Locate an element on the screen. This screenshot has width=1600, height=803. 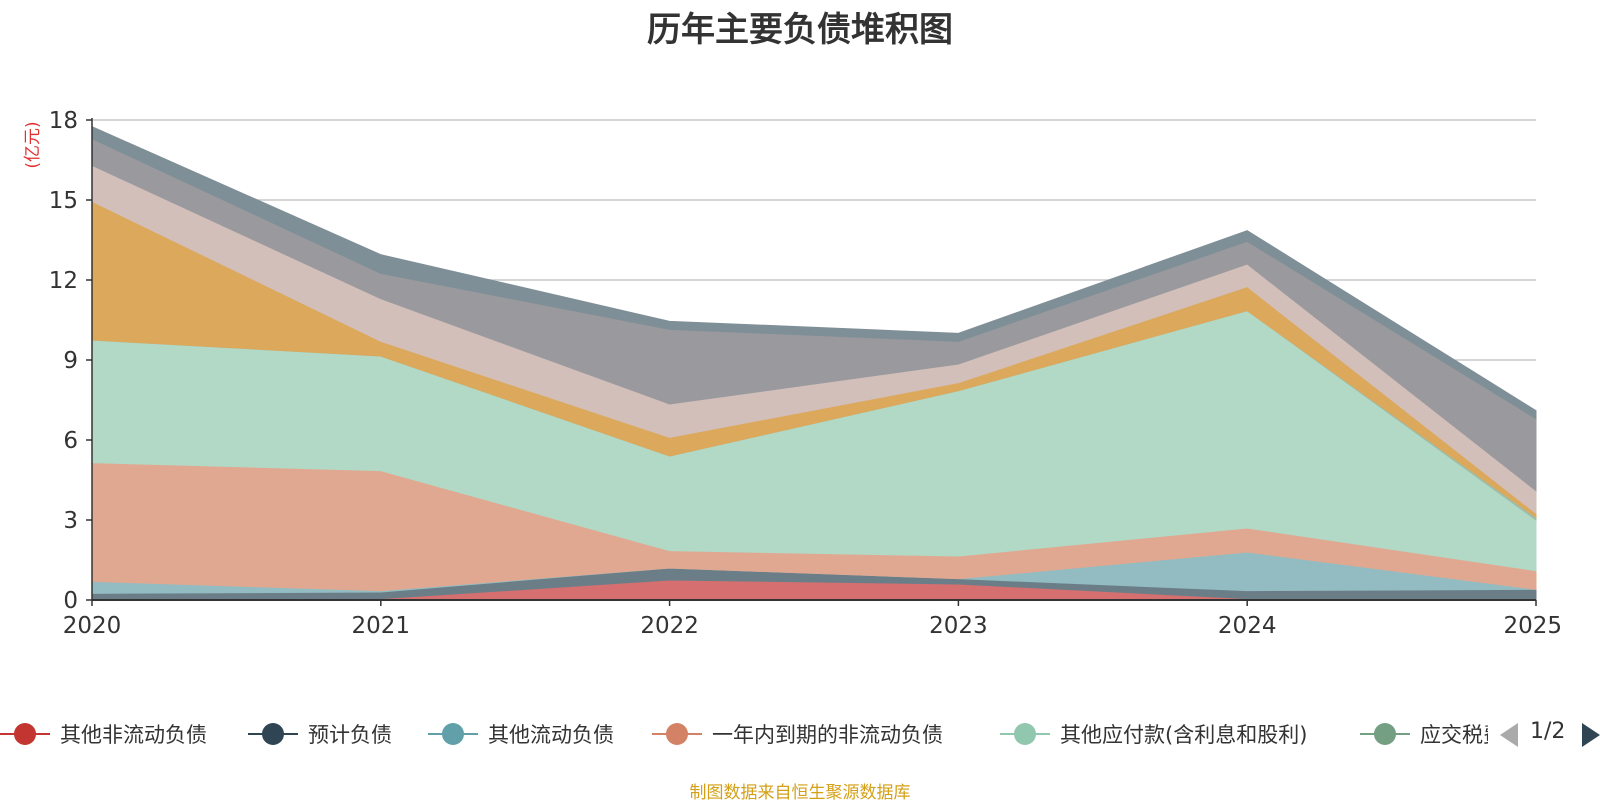
x-tick-label: 2020 is located at coordinates (92, 626).